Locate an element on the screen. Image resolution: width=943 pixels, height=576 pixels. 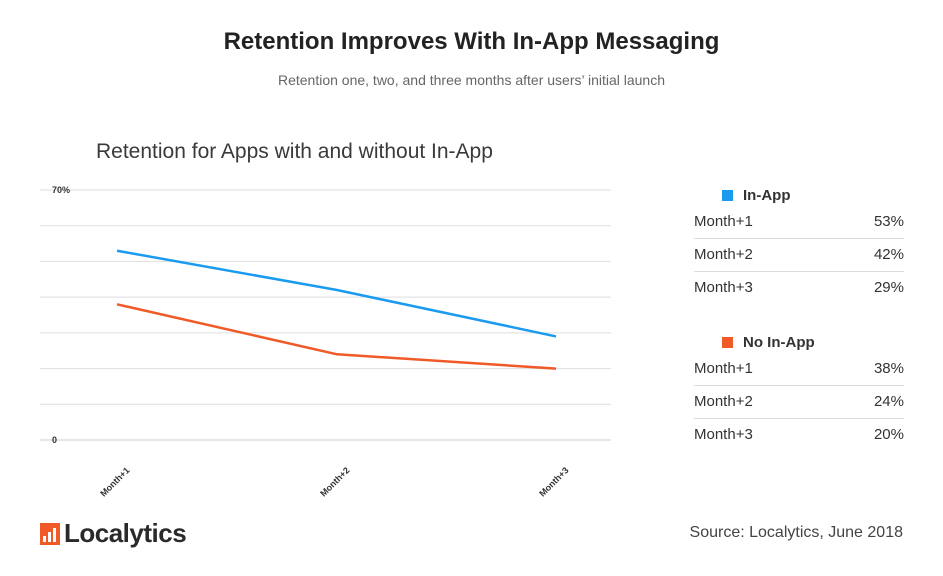
legend-label-in-app: In-App is located at coordinates (767, 195).